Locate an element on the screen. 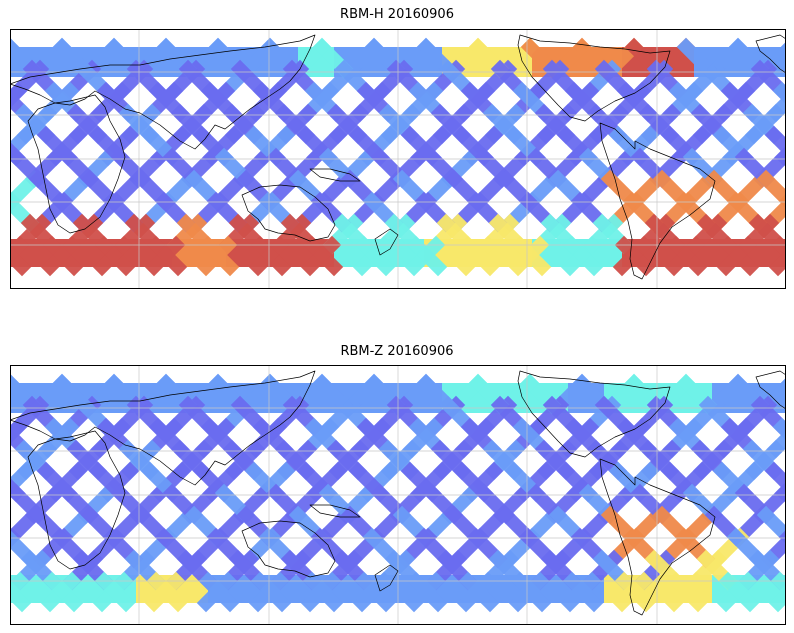  panel-title-top: RBM-H 20160906 is located at coordinates (397, 14).